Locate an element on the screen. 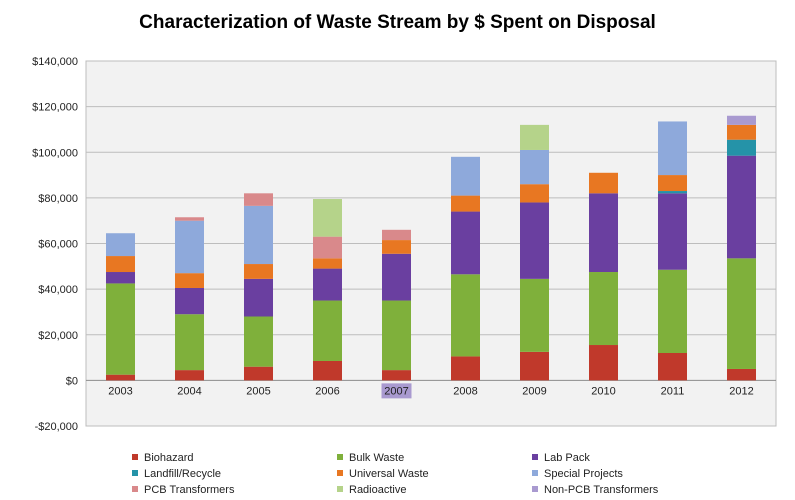 This screenshot has height=500, width=795. legend-label: Universal Waste is located at coordinates (389, 474).